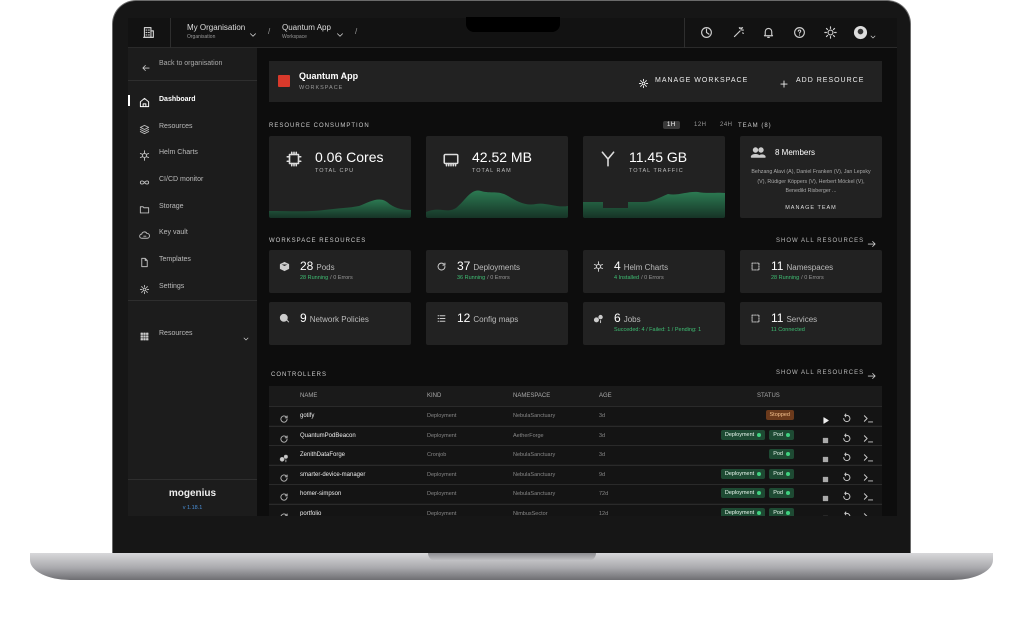 The height and width of the screenshot is (624, 1024). Describe the element at coordinates (632, 319) in the screenshot. I see `resource-name: Jobs` at that location.